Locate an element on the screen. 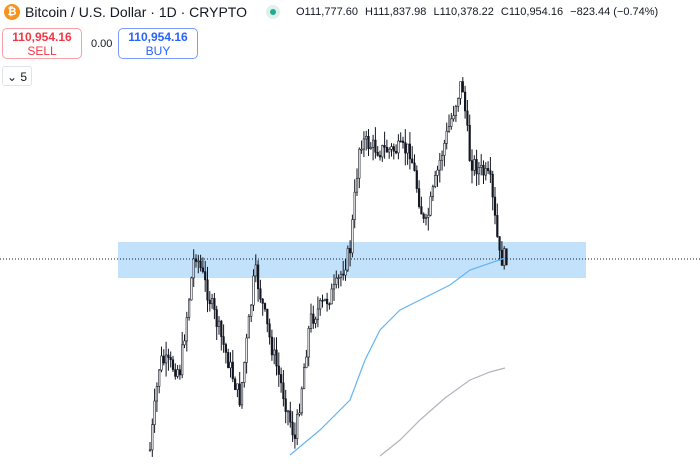 The width and height of the screenshot is (700, 466). low-value: L110,378.22 is located at coordinates (463, 12).